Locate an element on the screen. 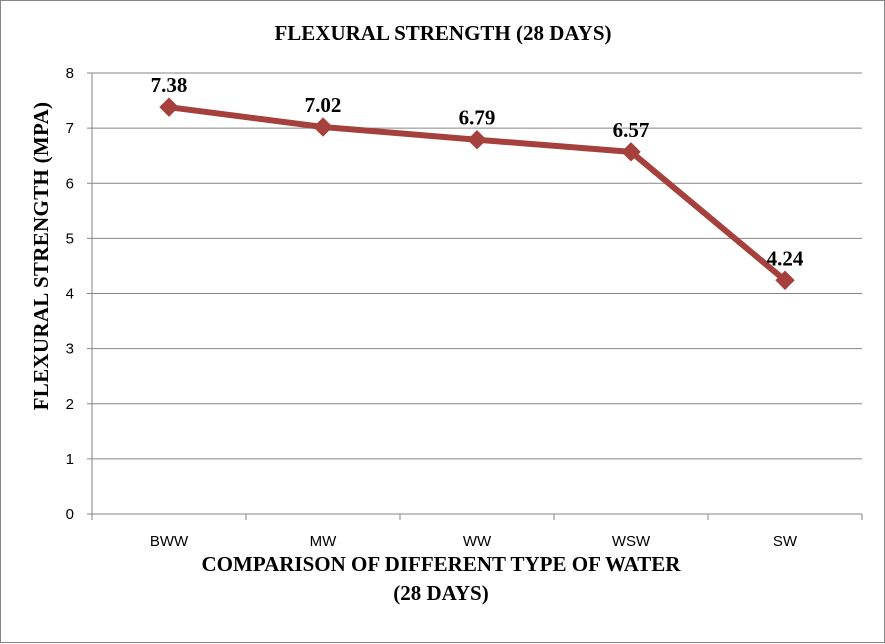 The height and width of the screenshot is (644, 885). x-tick-label: SW is located at coordinates (785, 541).